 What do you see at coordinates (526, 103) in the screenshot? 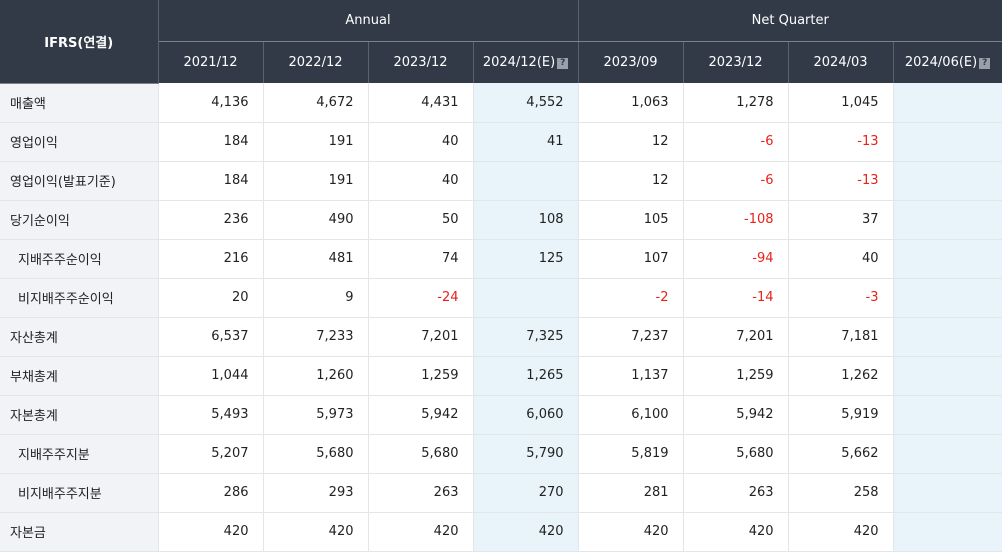
I see `table-cell: 4,552` at bounding box center [526, 103].